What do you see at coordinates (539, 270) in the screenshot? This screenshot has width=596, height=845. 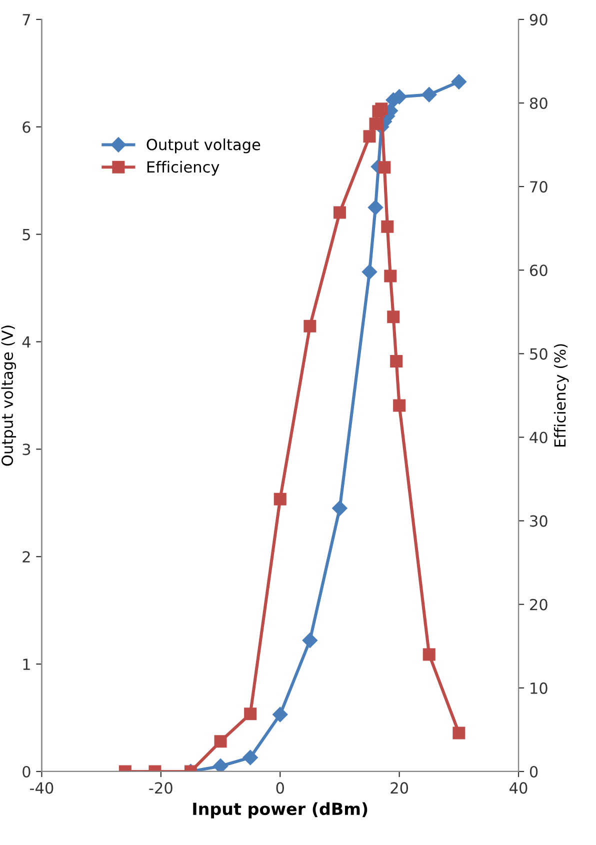 I see `y2-tick-label: 60` at bounding box center [539, 270].